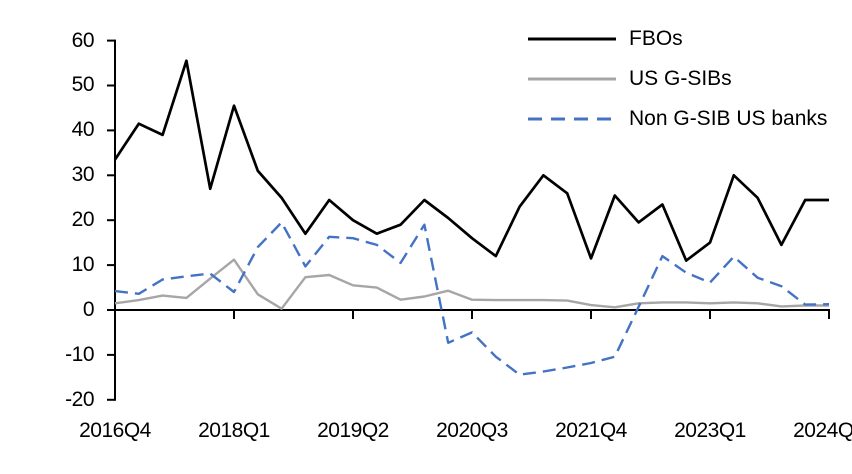 The height and width of the screenshot is (474, 852). I want to click on legend-item-us-gsibs: US G-SIBs, so click(677, 79).